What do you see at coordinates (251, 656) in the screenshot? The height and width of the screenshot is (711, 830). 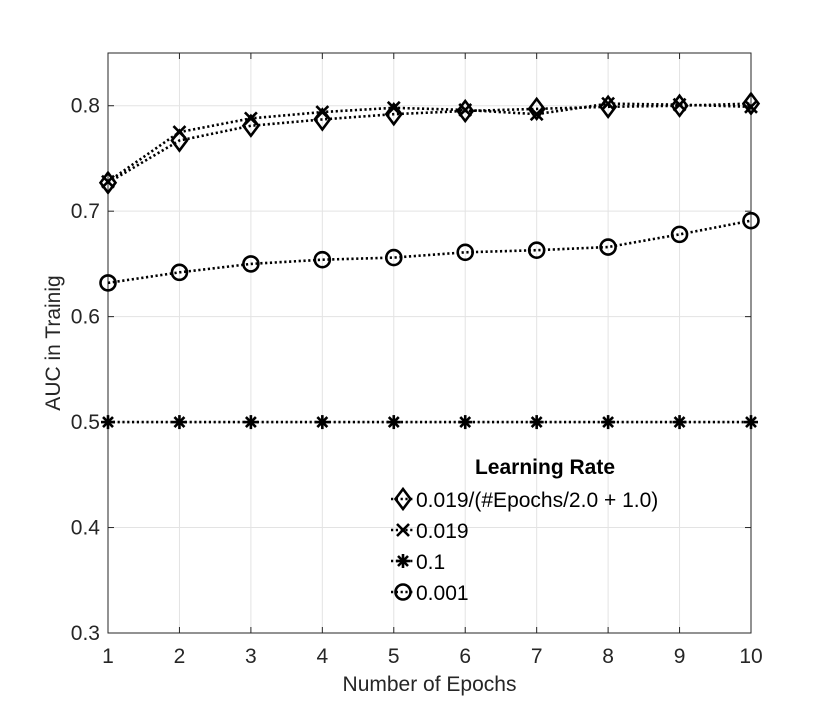 I see `x-tick-label: 3` at bounding box center [251, 656].